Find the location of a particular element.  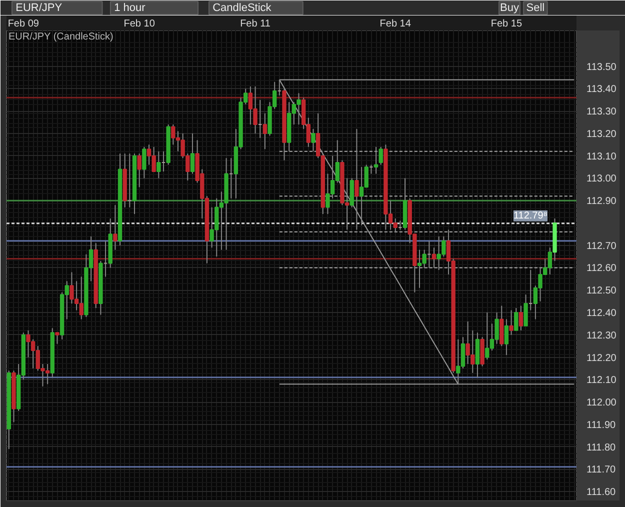

y-tick-label: 112.00 is located at coordinates (601, 403).